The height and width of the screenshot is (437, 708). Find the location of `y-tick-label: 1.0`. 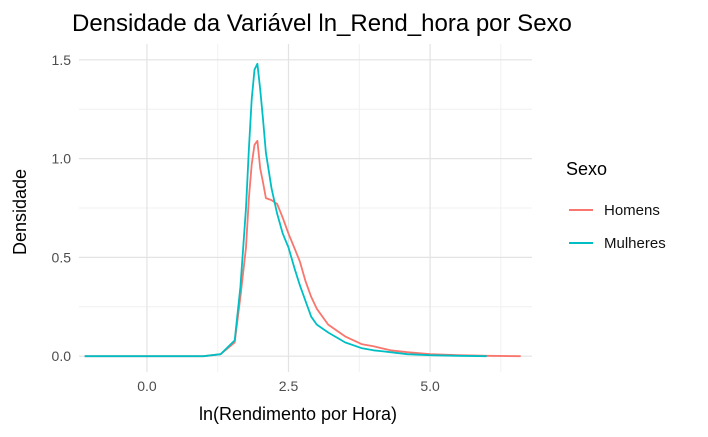

y-tick-label: 1.0 is located at coordinates (62, 159).